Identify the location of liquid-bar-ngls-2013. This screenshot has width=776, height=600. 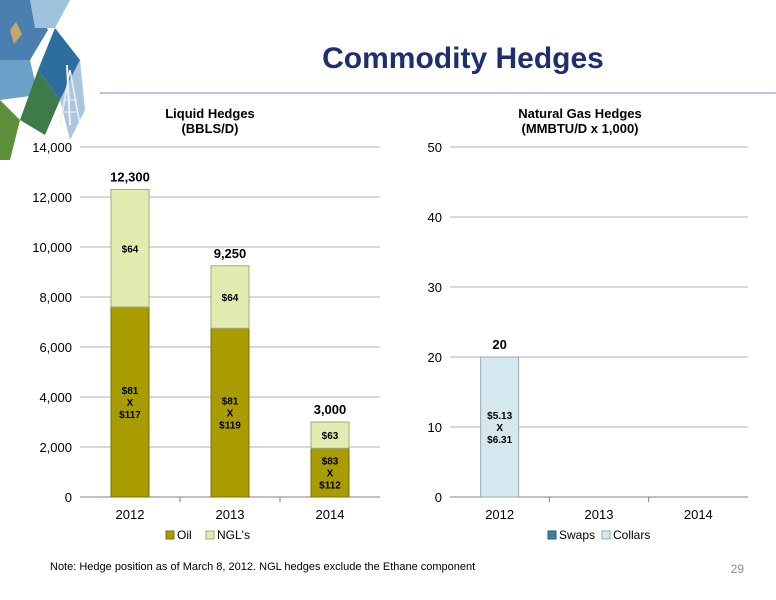
(230, 297).